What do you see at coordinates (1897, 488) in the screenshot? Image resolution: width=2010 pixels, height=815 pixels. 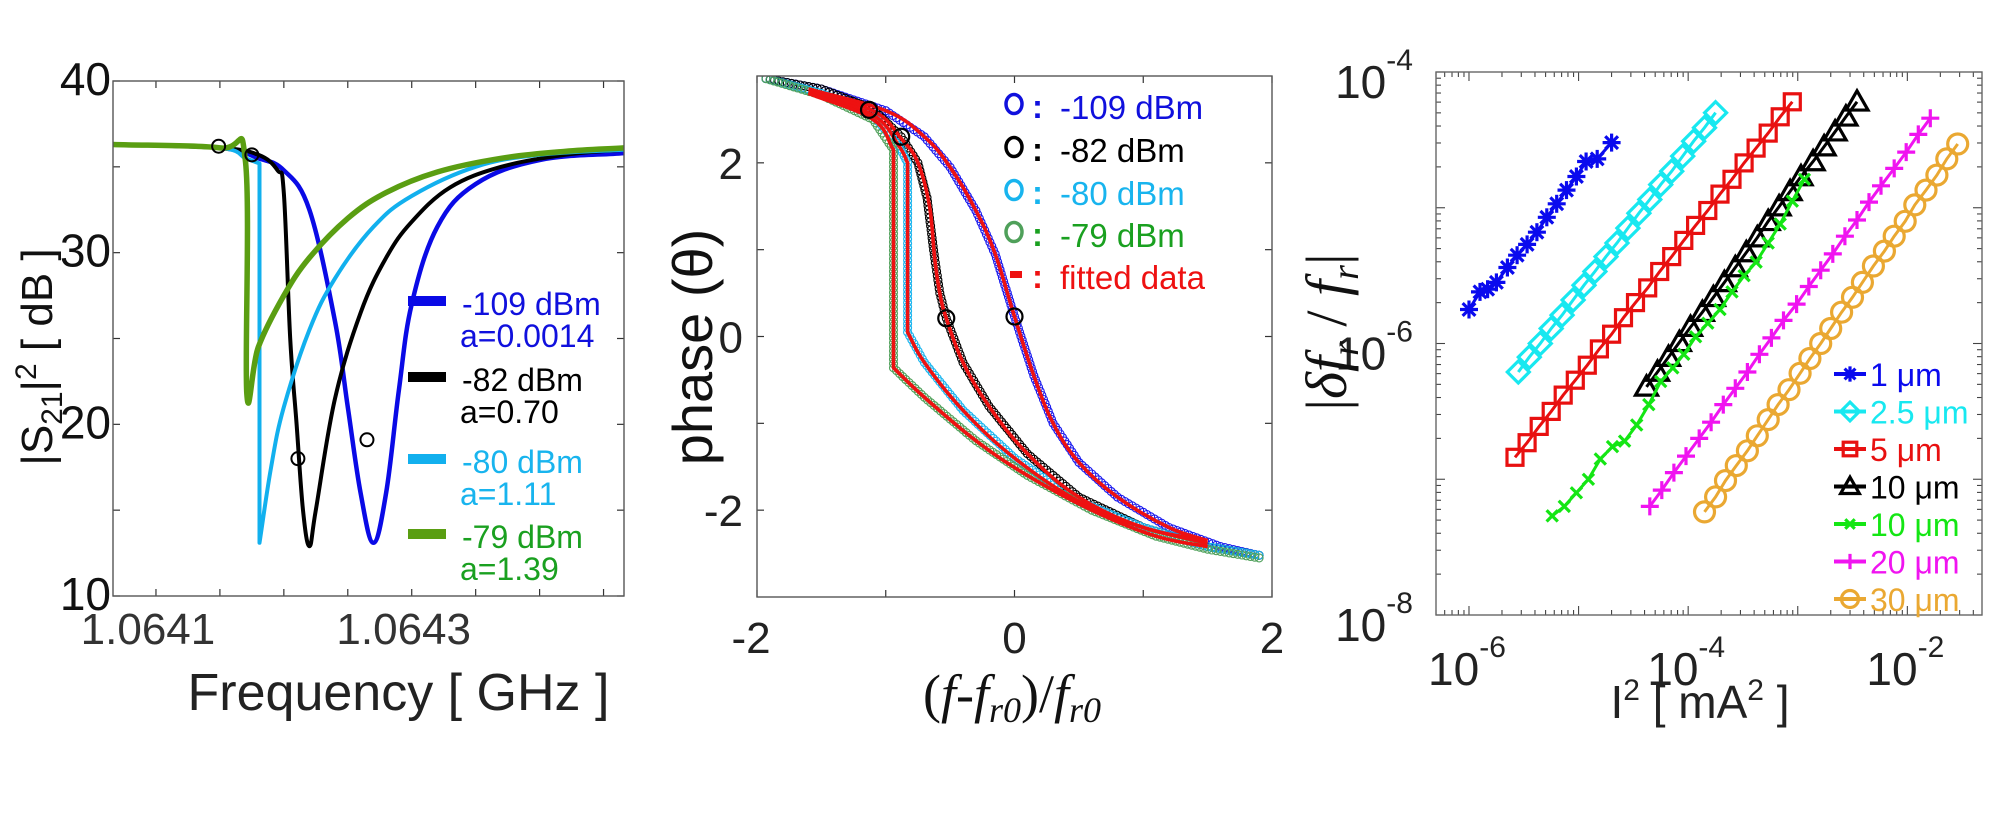 I see `legend-item: 10 μm` at bounding box center [1897, 488].